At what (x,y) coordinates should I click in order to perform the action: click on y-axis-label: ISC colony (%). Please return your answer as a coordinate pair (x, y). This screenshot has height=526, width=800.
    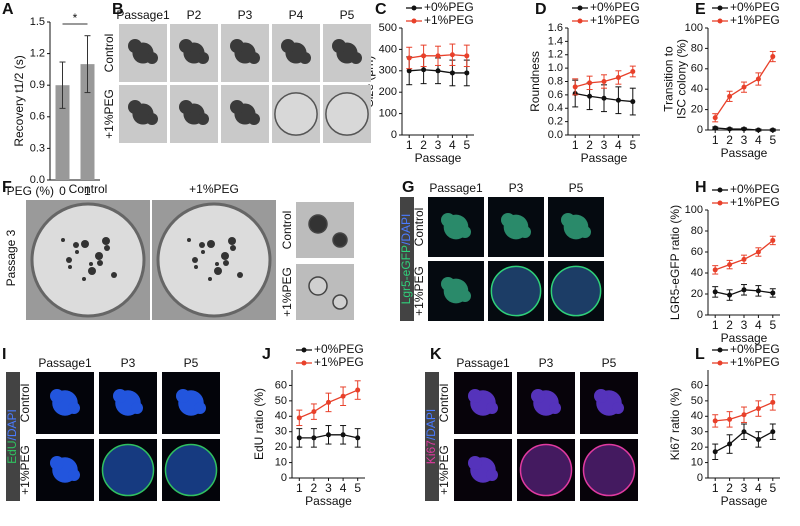
    Looking at the image, I should click on (682, 79).